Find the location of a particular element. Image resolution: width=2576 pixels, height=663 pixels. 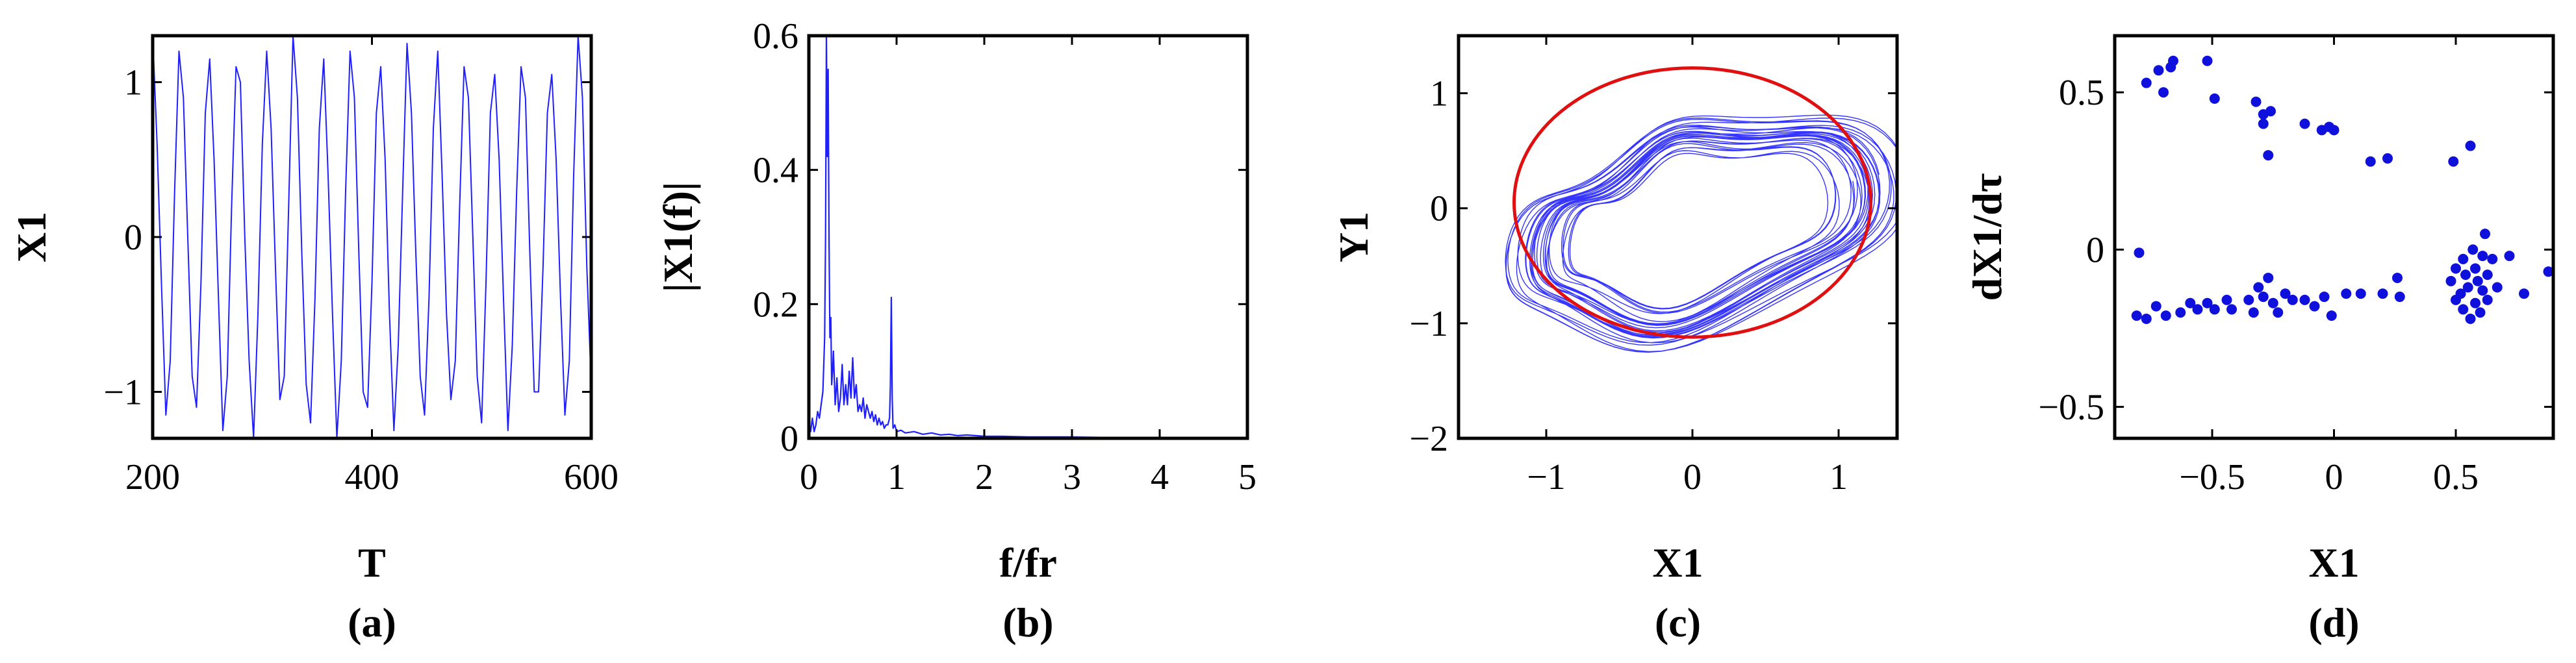

x-tick-label: 400 is located at coordinates (372, 477).